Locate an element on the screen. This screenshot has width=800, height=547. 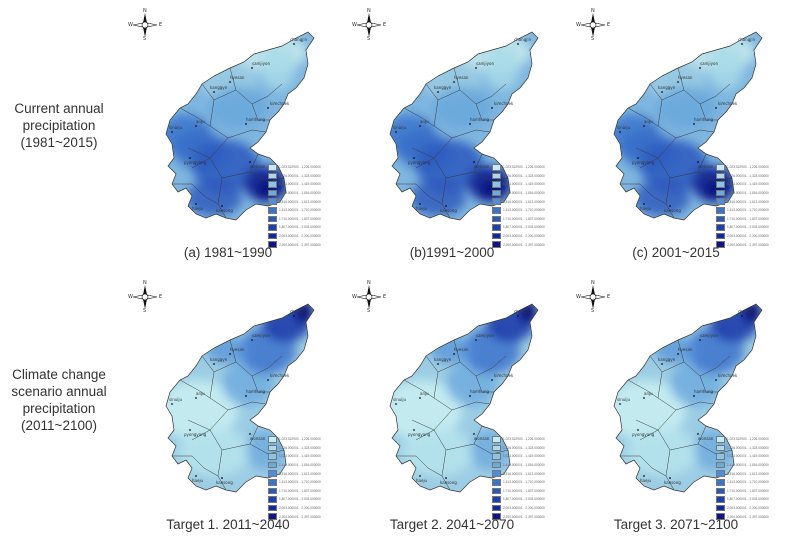
legend-item: 1,023.022900 - 1,226.000000 is located at coordinates (302, 439).